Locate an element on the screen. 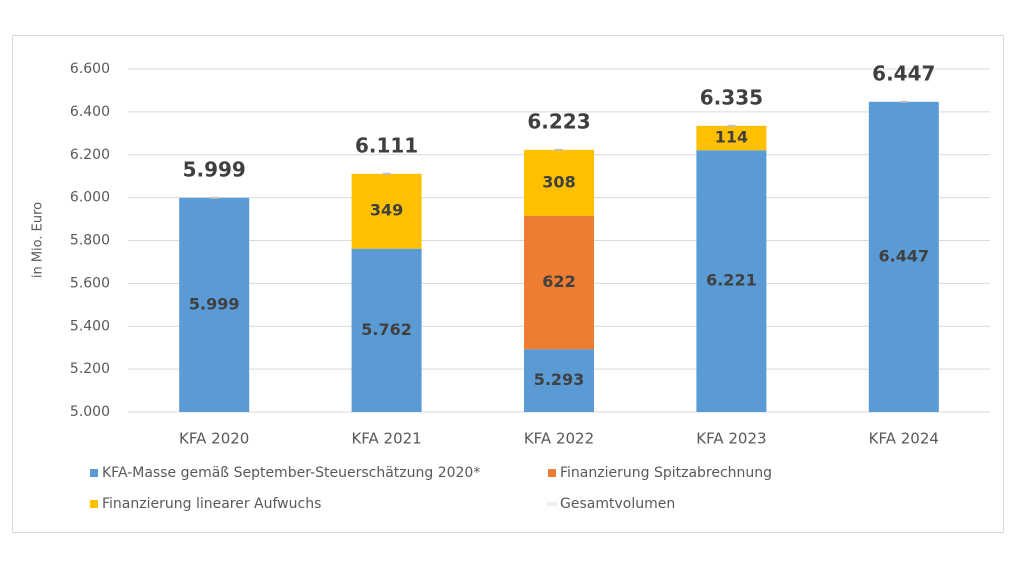 This screenshot has width=1024, height=574. data-label: 114 is located at coordinates (731, 137).